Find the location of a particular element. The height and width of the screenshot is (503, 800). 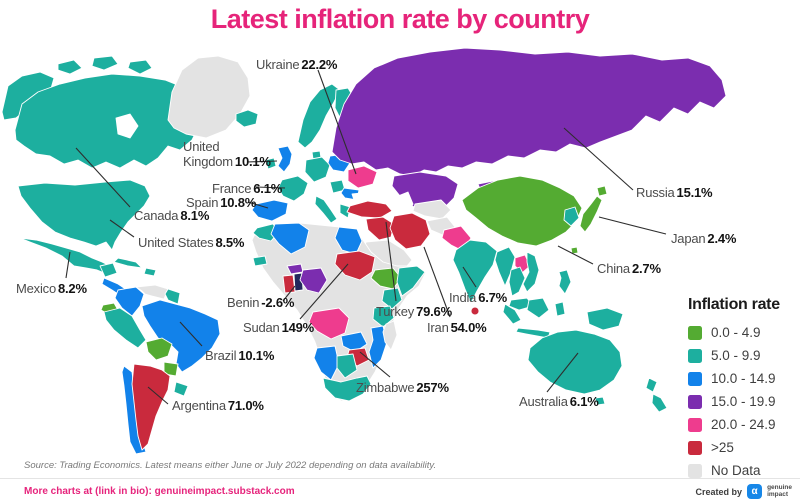

country-vietnam is located at coordinates (531, 272).